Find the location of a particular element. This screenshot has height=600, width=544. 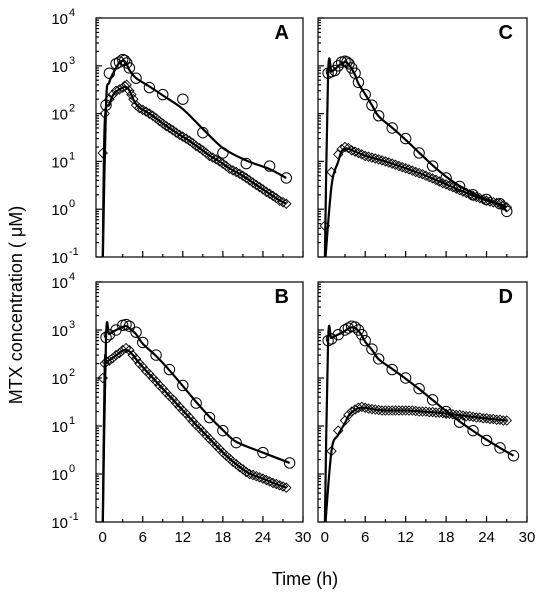

panel-label: A is located at coordinates (282, 33).